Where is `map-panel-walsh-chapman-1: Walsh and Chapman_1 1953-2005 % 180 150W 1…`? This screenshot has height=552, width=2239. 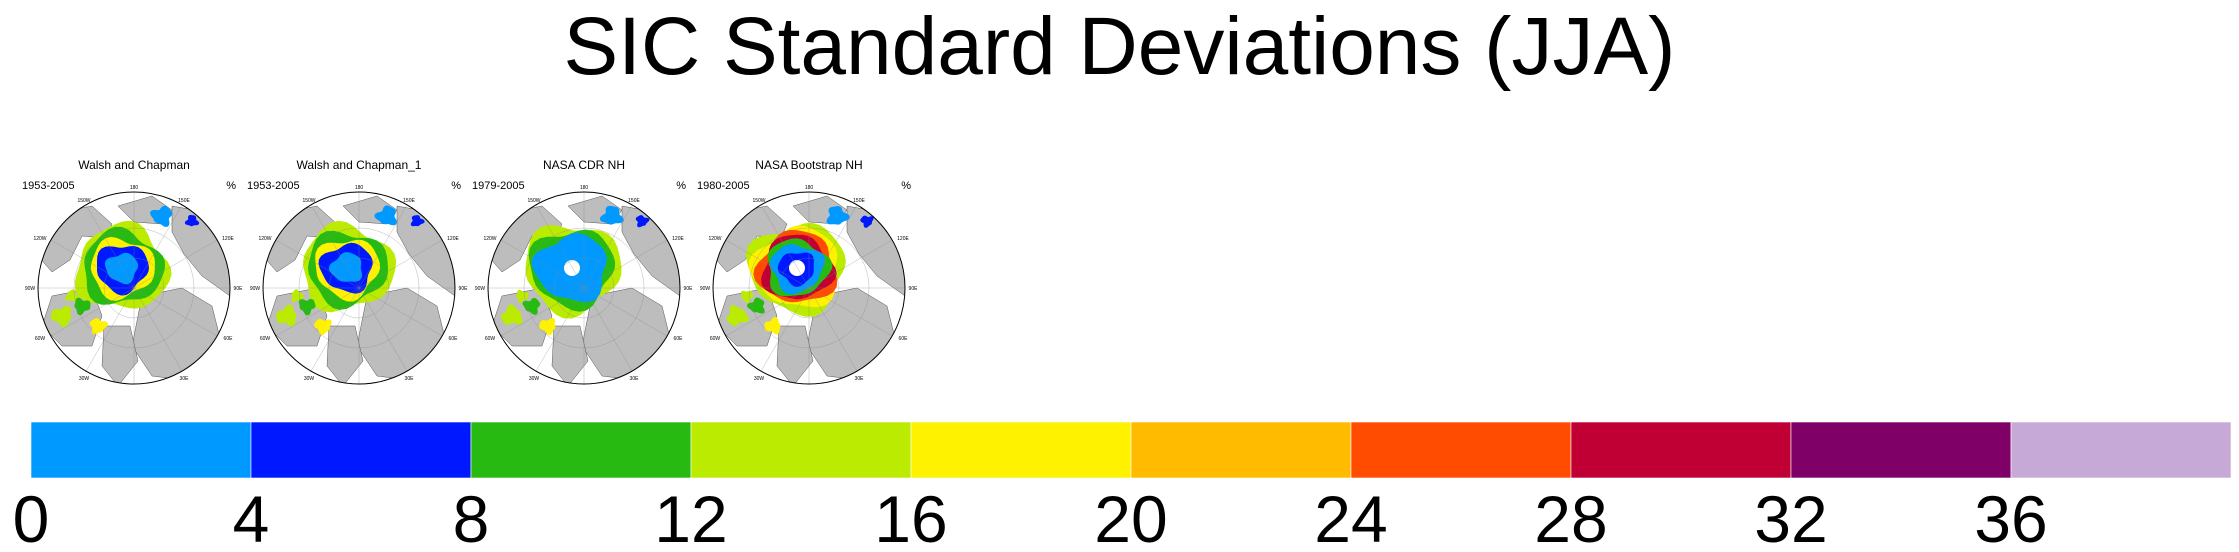 map-panel-walsh-chapman-1: Walsh and Chapman_1 1953-2005 % 180 150W 1… is located at coordinates (359, 273).